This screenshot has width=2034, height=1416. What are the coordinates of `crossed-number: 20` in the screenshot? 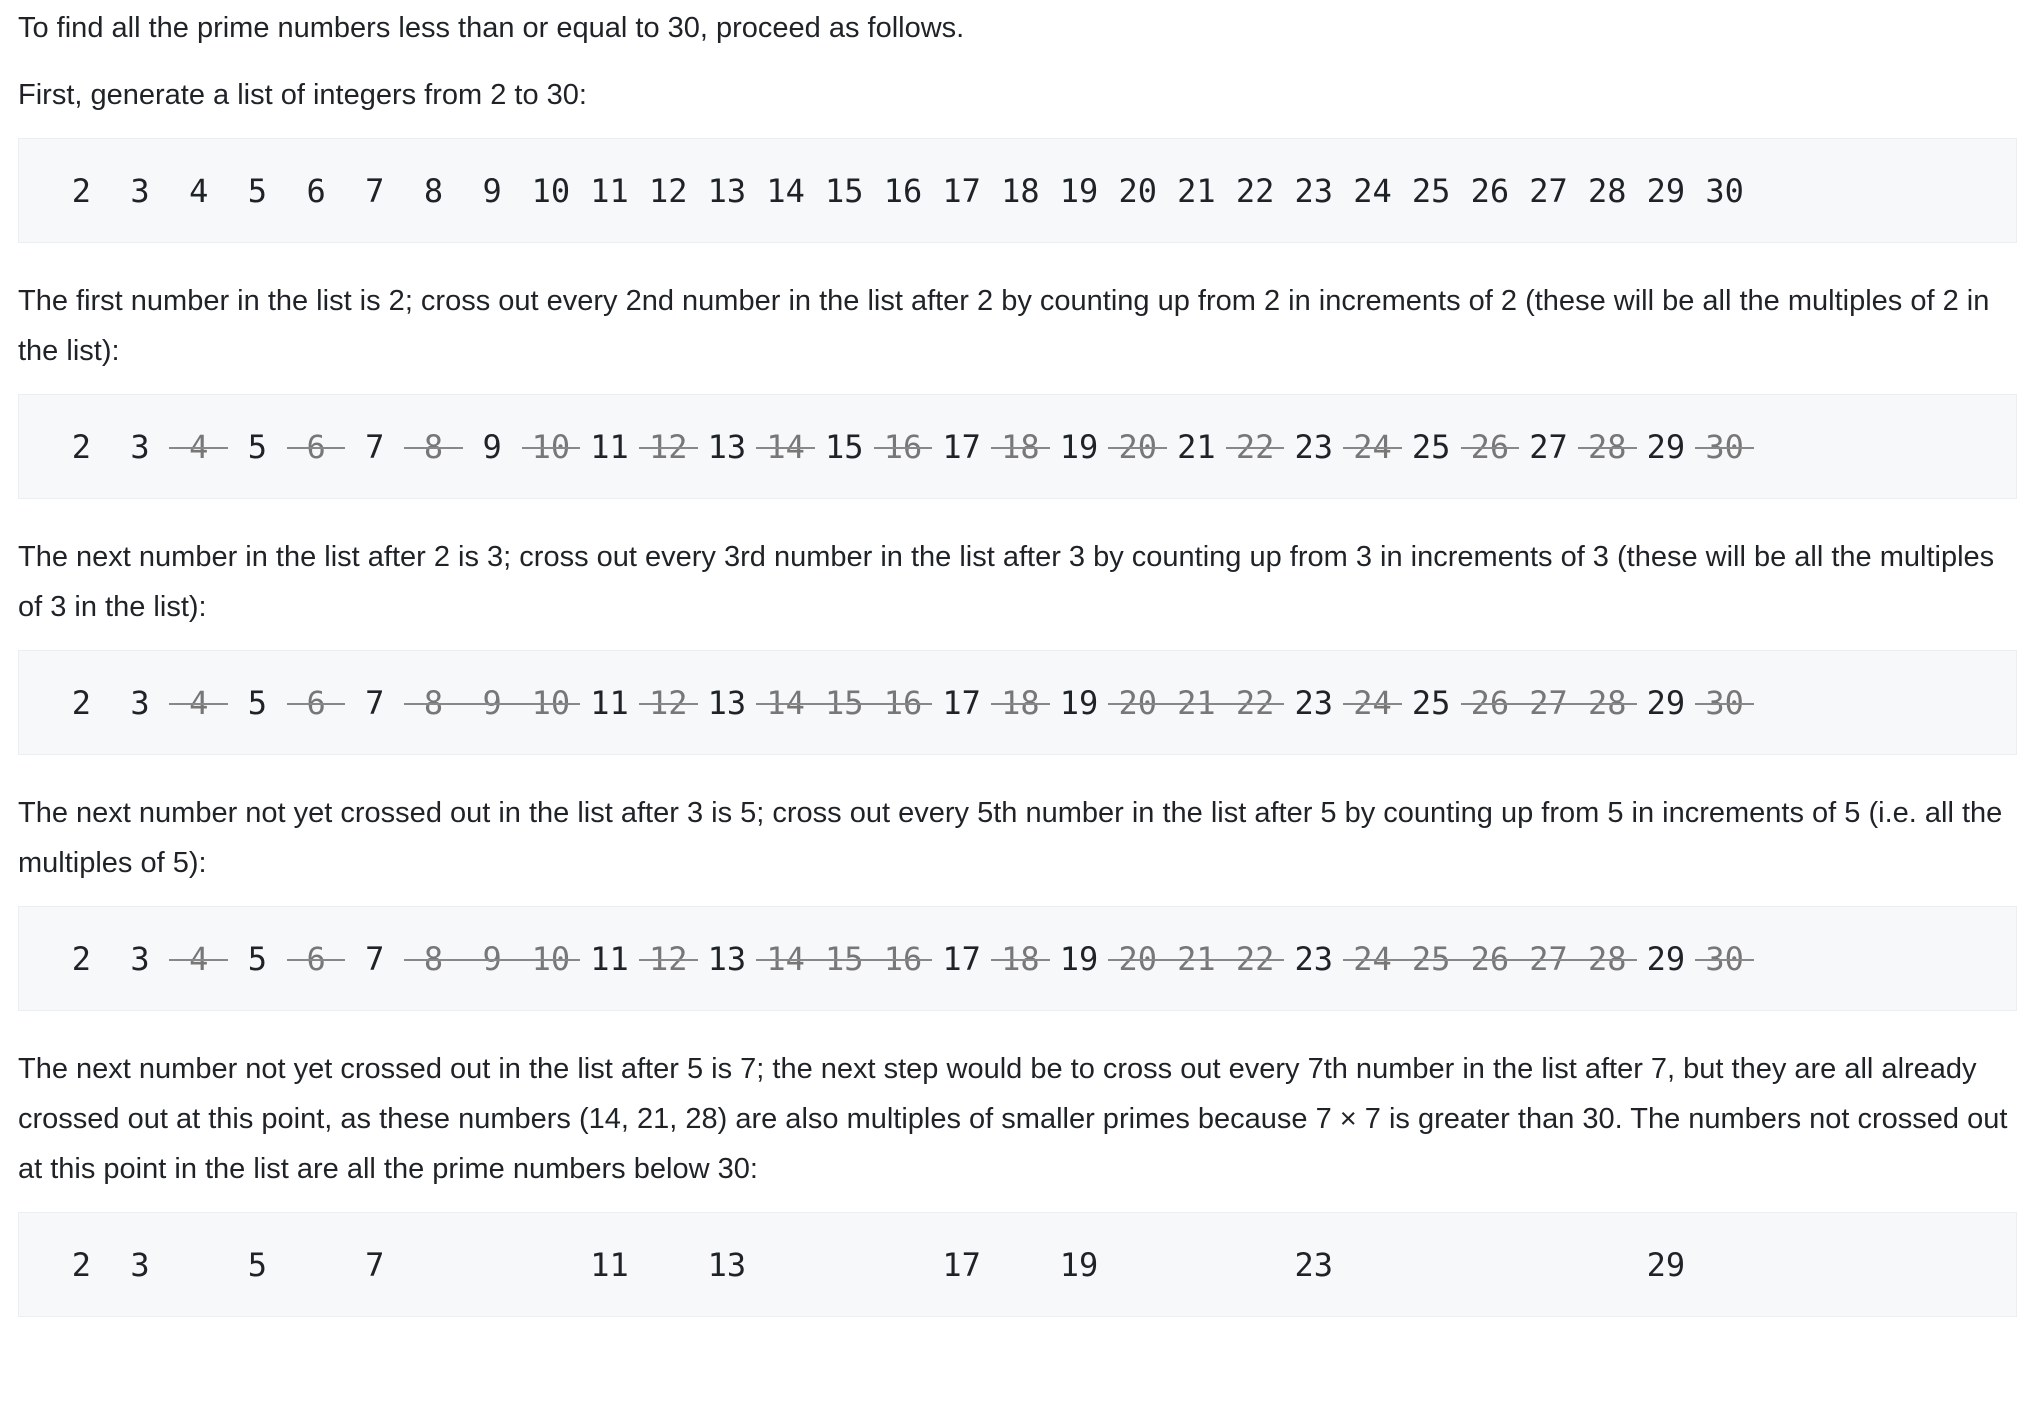 It's located at (1137, 447).